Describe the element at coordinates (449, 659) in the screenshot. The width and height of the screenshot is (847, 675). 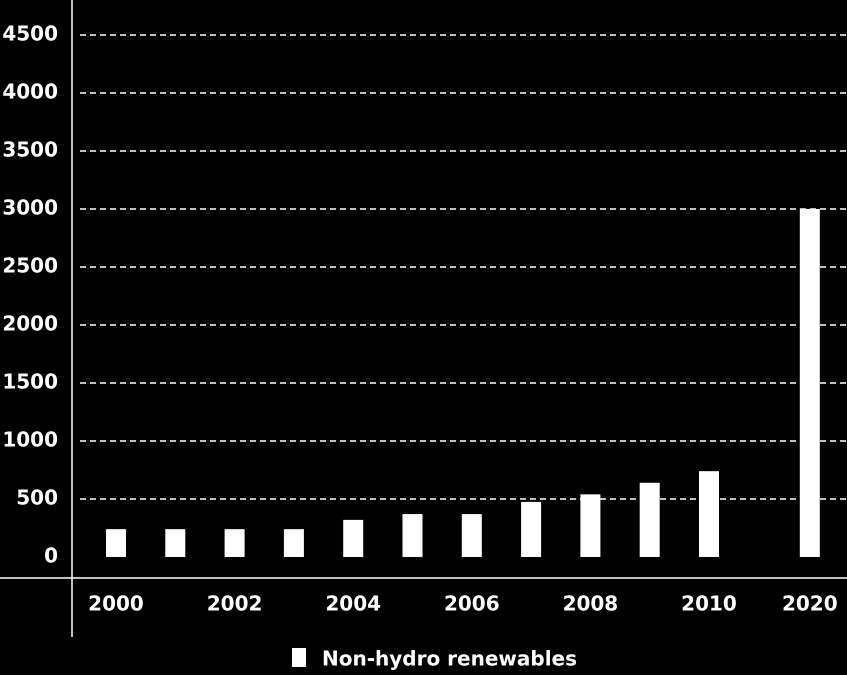
I see `legend-label: Non-hydro renewables` at that location.